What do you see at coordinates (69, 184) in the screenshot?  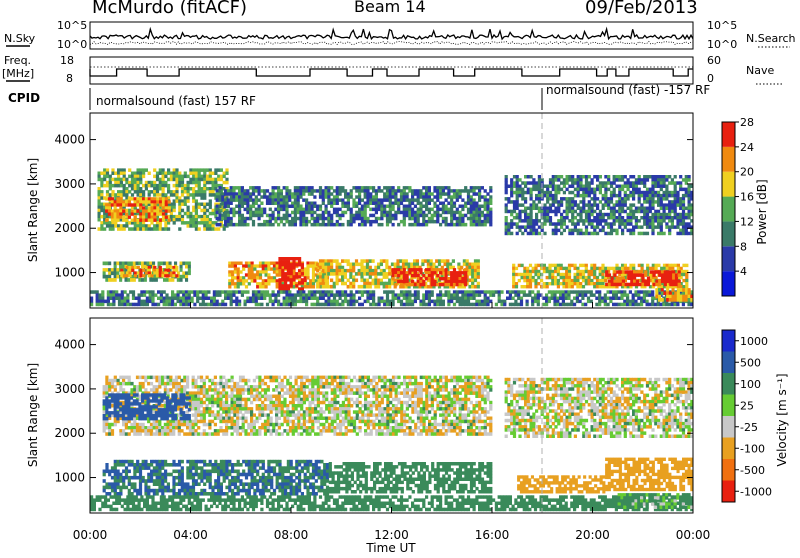 I see `y-tick-label: 3000` at bounding box center [69, 184].